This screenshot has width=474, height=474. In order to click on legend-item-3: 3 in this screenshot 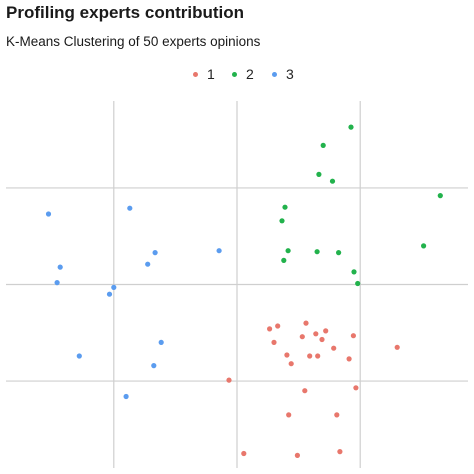, I will do `click(283, 74)`.